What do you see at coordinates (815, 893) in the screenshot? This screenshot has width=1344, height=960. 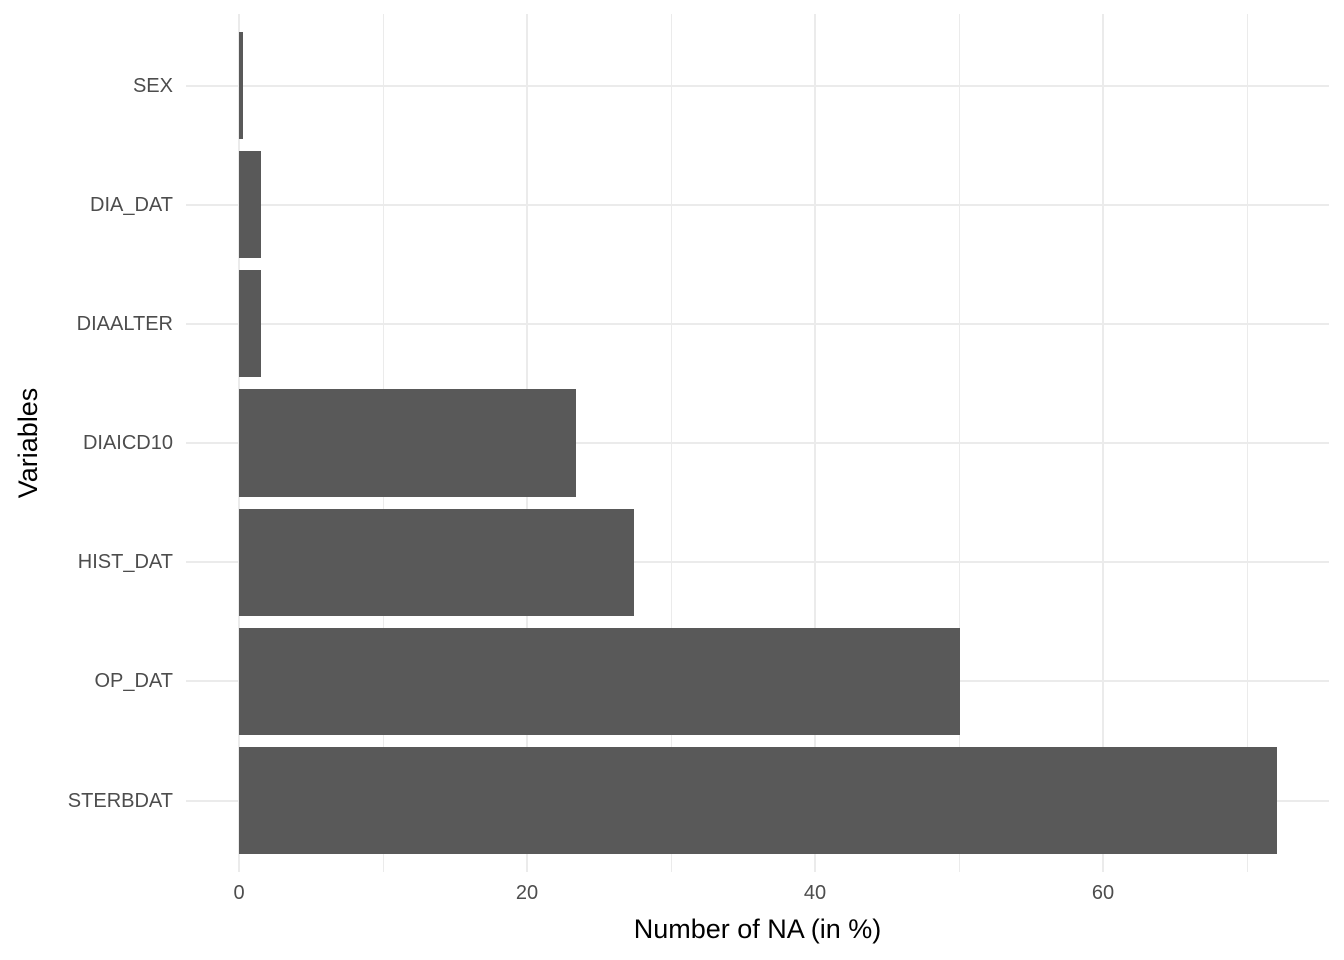 I see `x-tick-label-40: 40` at bounding box center [815, 893].